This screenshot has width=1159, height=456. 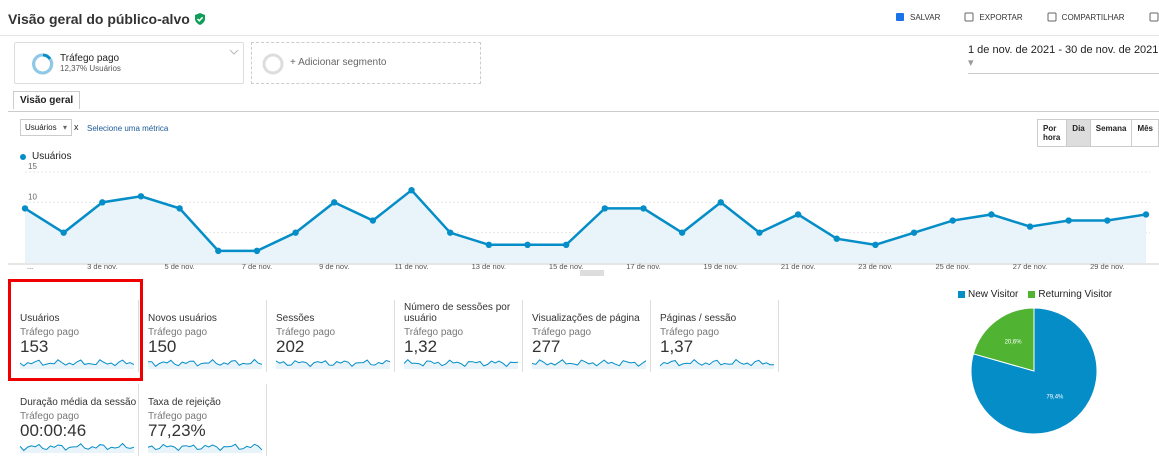 I want to click on x-tick-label: 23 de nov., so click(x=875, y=266).